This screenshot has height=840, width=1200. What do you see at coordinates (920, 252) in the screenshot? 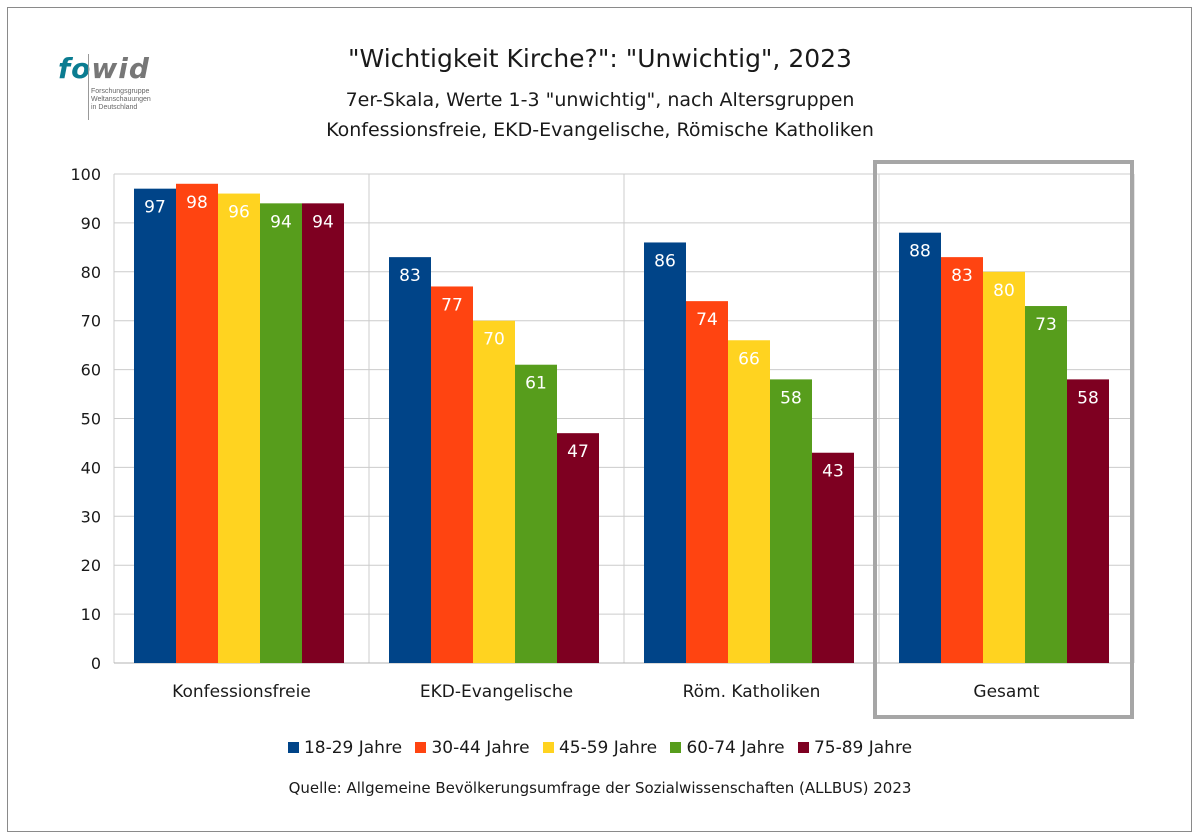
I see `bar-value-label: 88` at bounding box center [920, 252].